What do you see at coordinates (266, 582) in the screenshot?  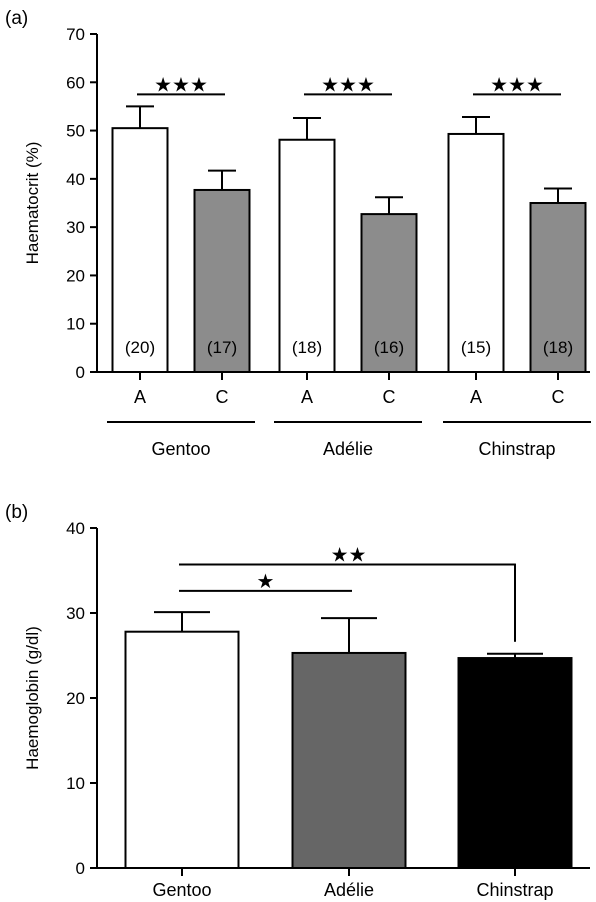 I see `significance-stars: ★` at bounding box center [266, 582].